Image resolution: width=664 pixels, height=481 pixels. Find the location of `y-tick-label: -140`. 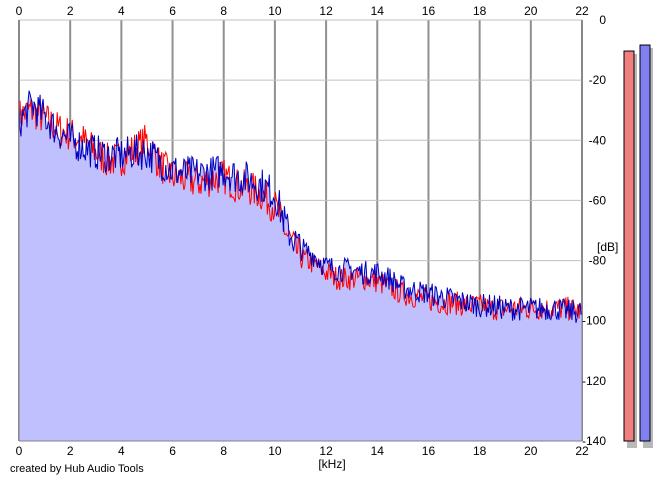

y-tick-label: -140 is located at coordinates (594, 441).